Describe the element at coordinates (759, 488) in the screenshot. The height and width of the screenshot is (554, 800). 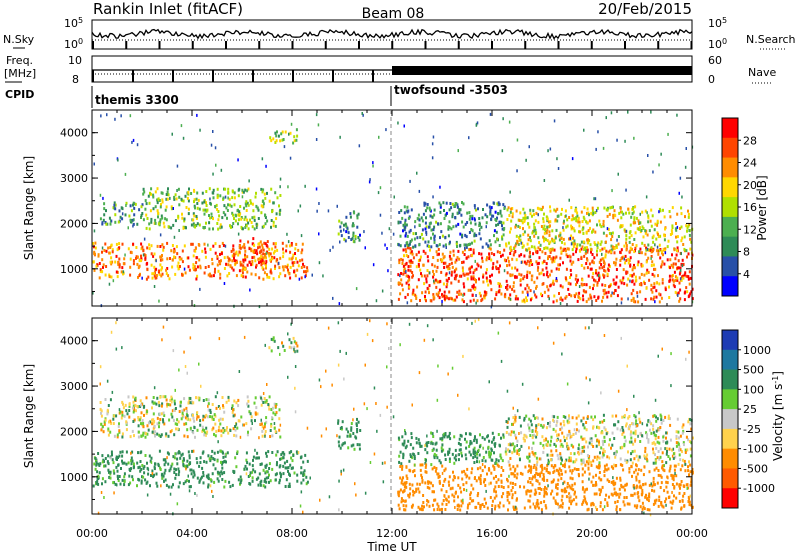
I see `colorbar-tick-label: -1000` at that location.